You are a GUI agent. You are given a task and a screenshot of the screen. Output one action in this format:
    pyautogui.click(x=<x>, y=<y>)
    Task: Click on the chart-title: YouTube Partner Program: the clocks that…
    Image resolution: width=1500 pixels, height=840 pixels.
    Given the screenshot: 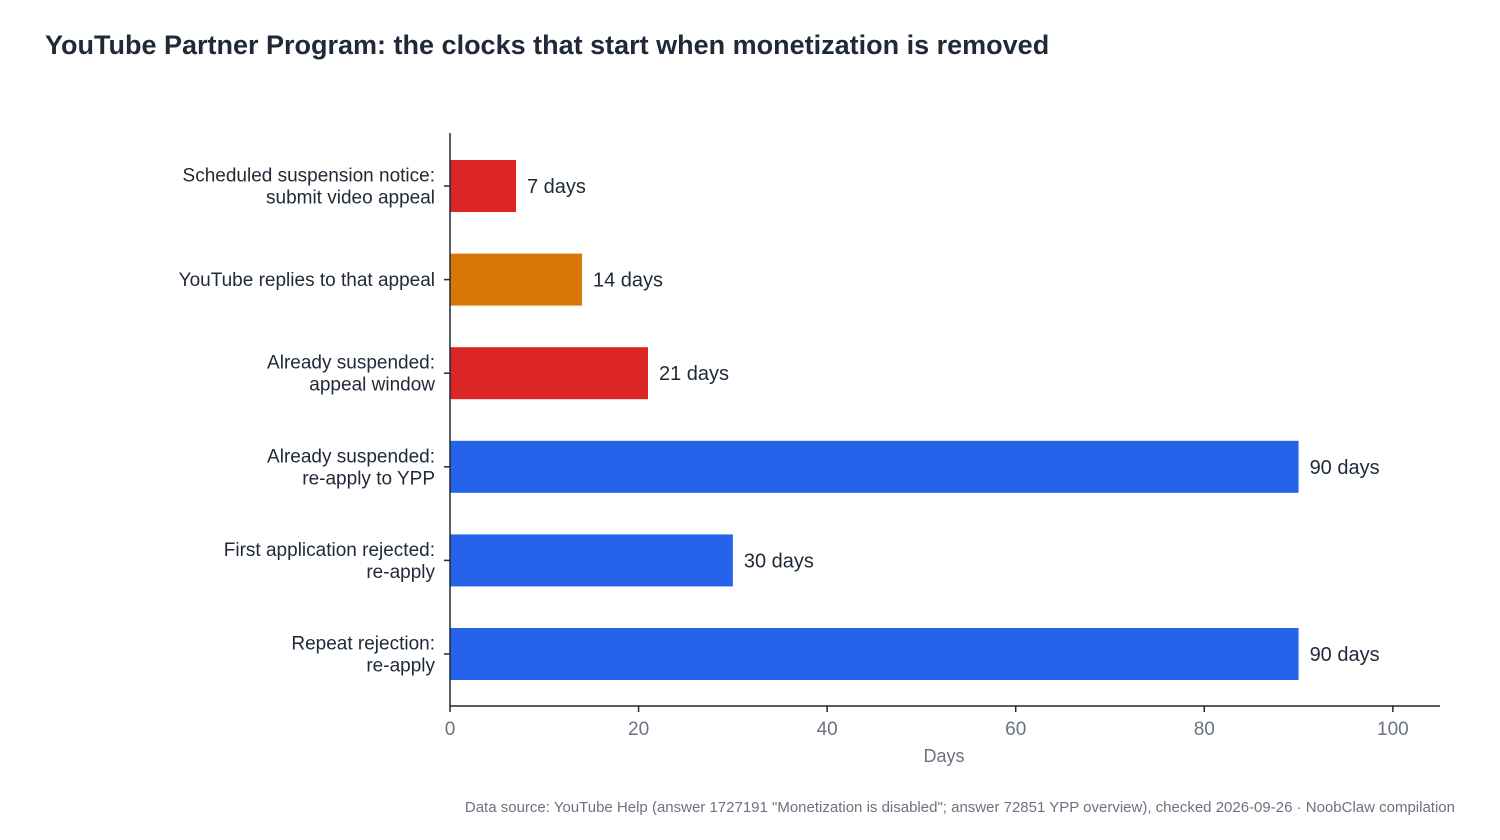 What is the action you would take?
    pyautogui.click(x=547, y=45)
    